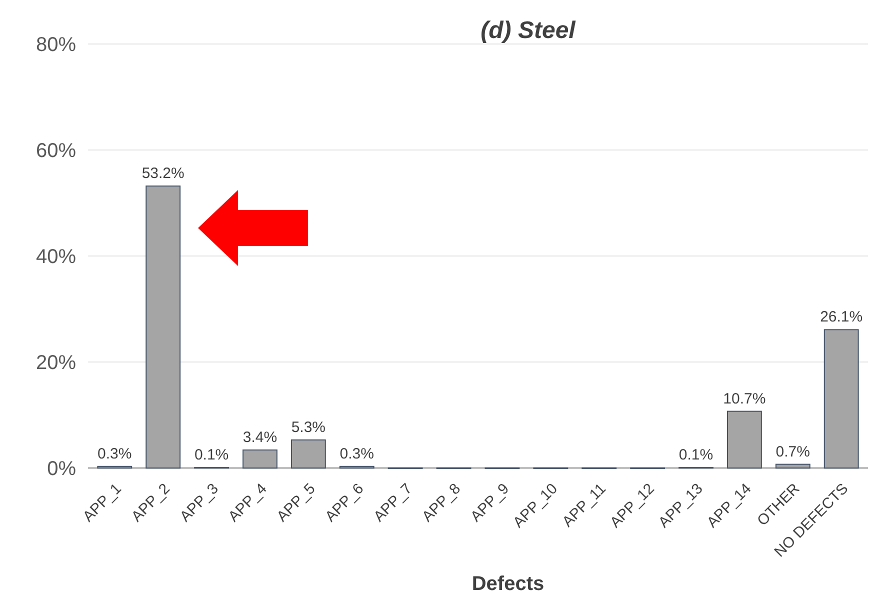 This screenshot has width=896, height=598. Describe the element at coordinates (61, 469) in the screenshot. I see `y-tick-label: 0%` at that location.